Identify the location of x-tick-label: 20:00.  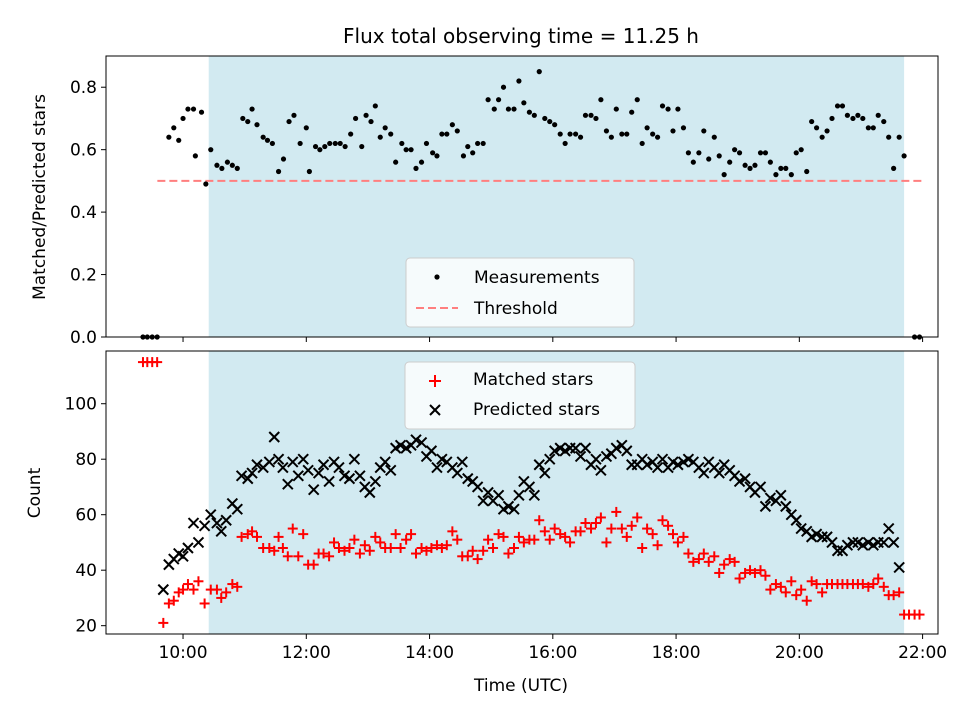
(799, 653).